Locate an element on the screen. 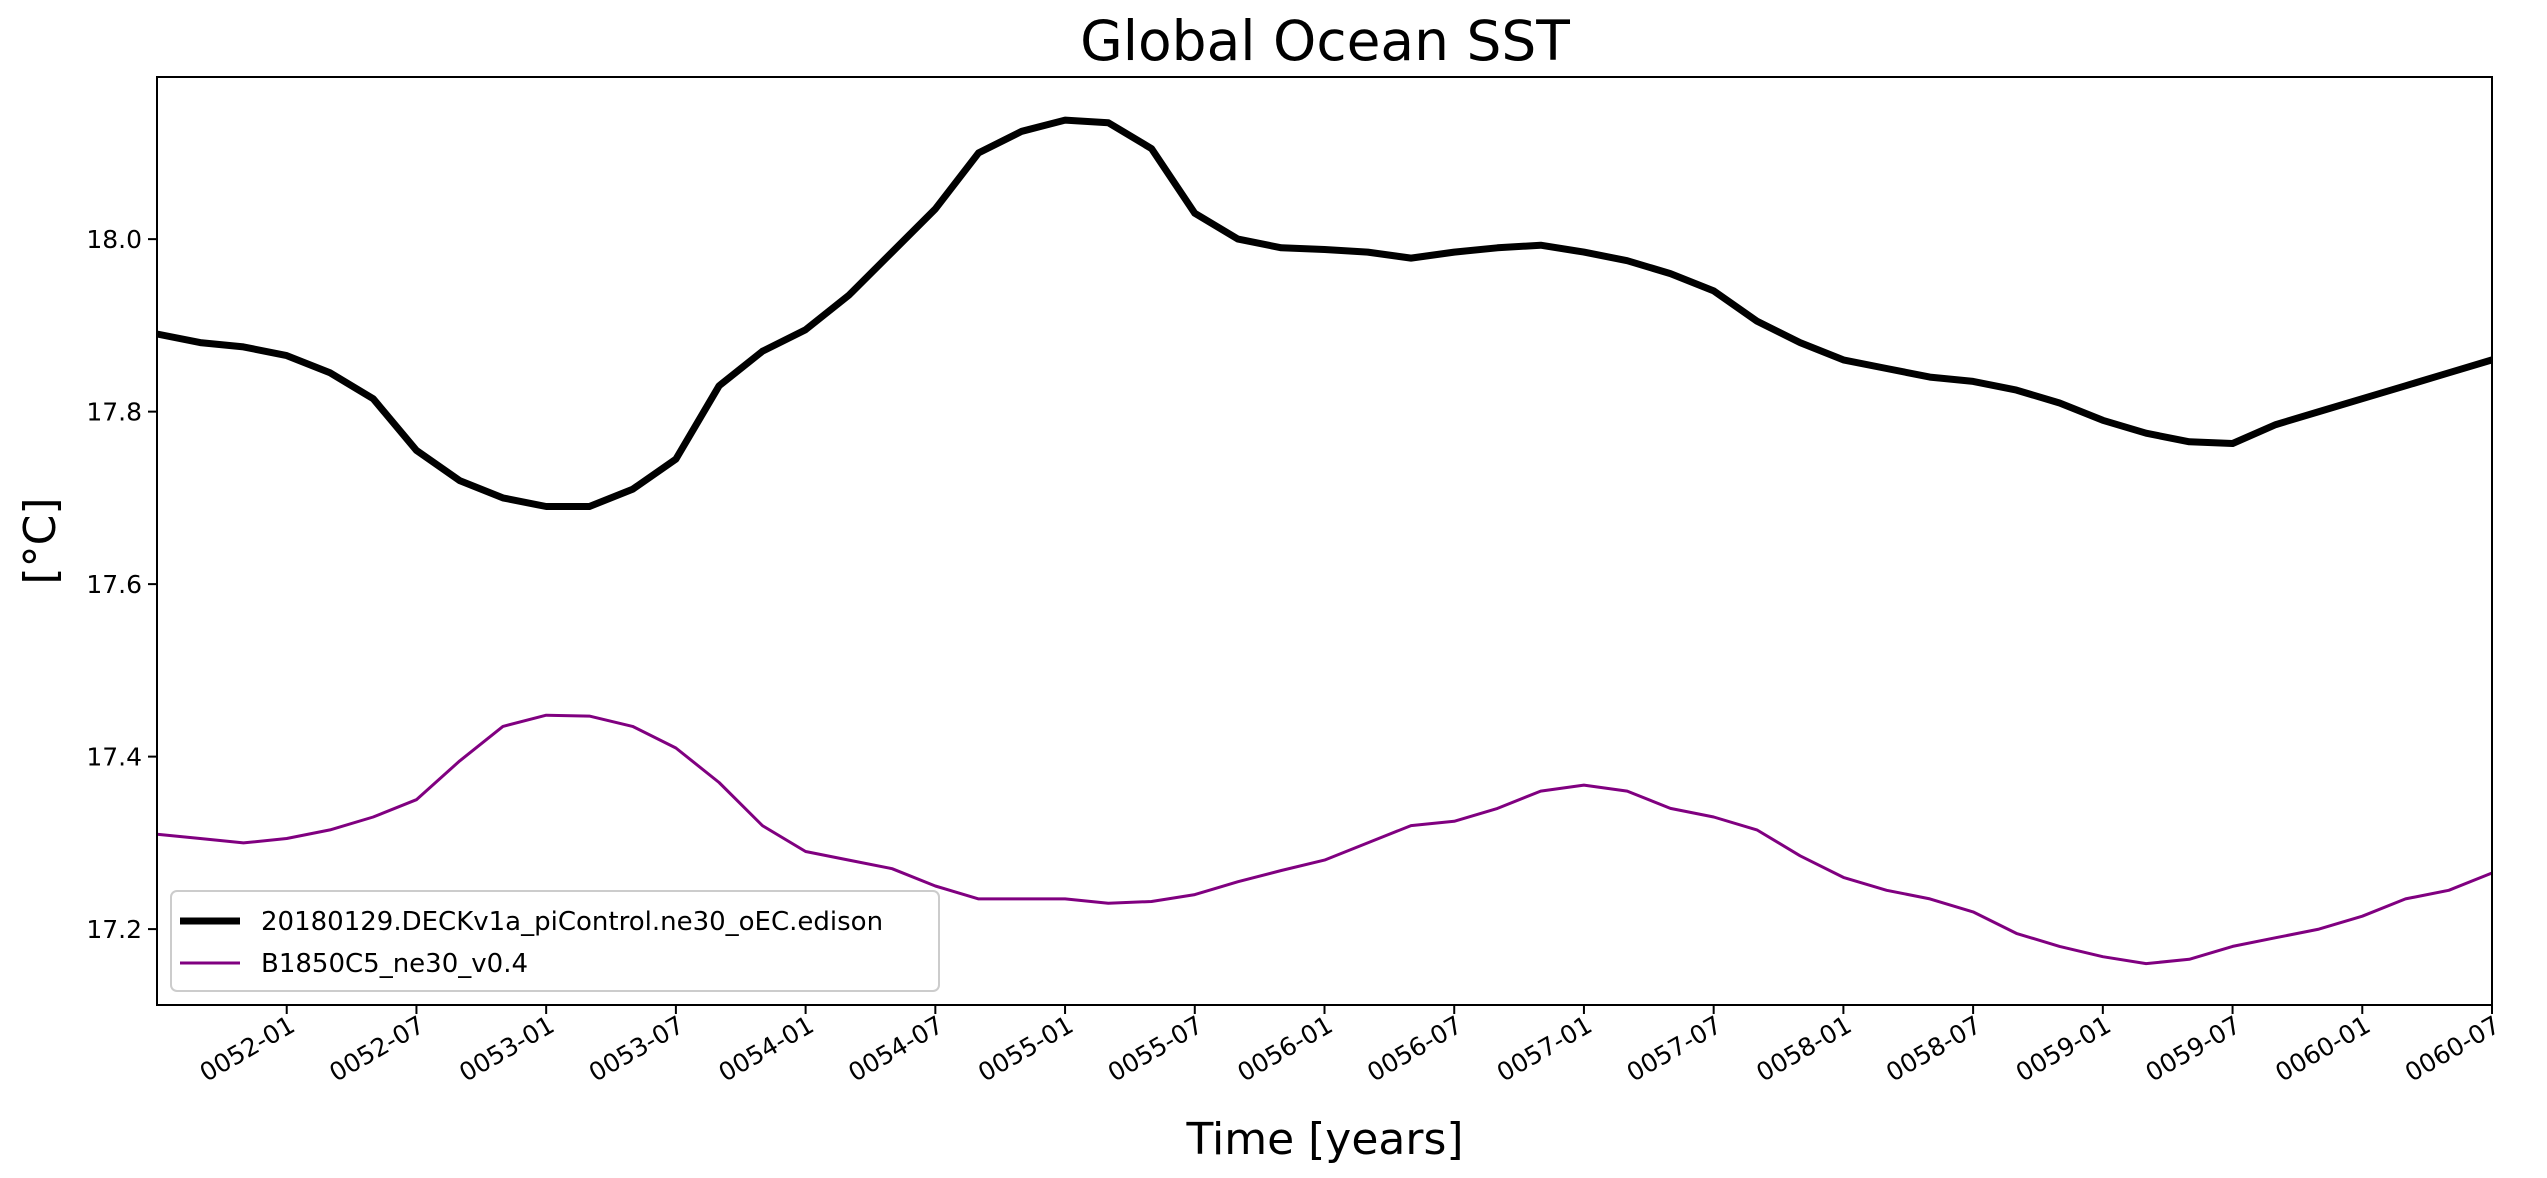 This screenshot has height=1178, width=2547. x-axis-title: Time [years] is located at coordinates (1324, 1139).